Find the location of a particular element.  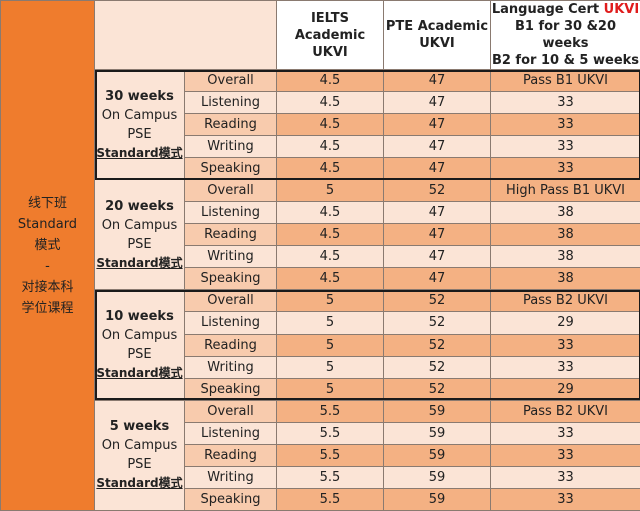

sidebar-cell: 线下班 Standard 模式 - 对接本科 学位课程 is located at coordinates (47, 255).